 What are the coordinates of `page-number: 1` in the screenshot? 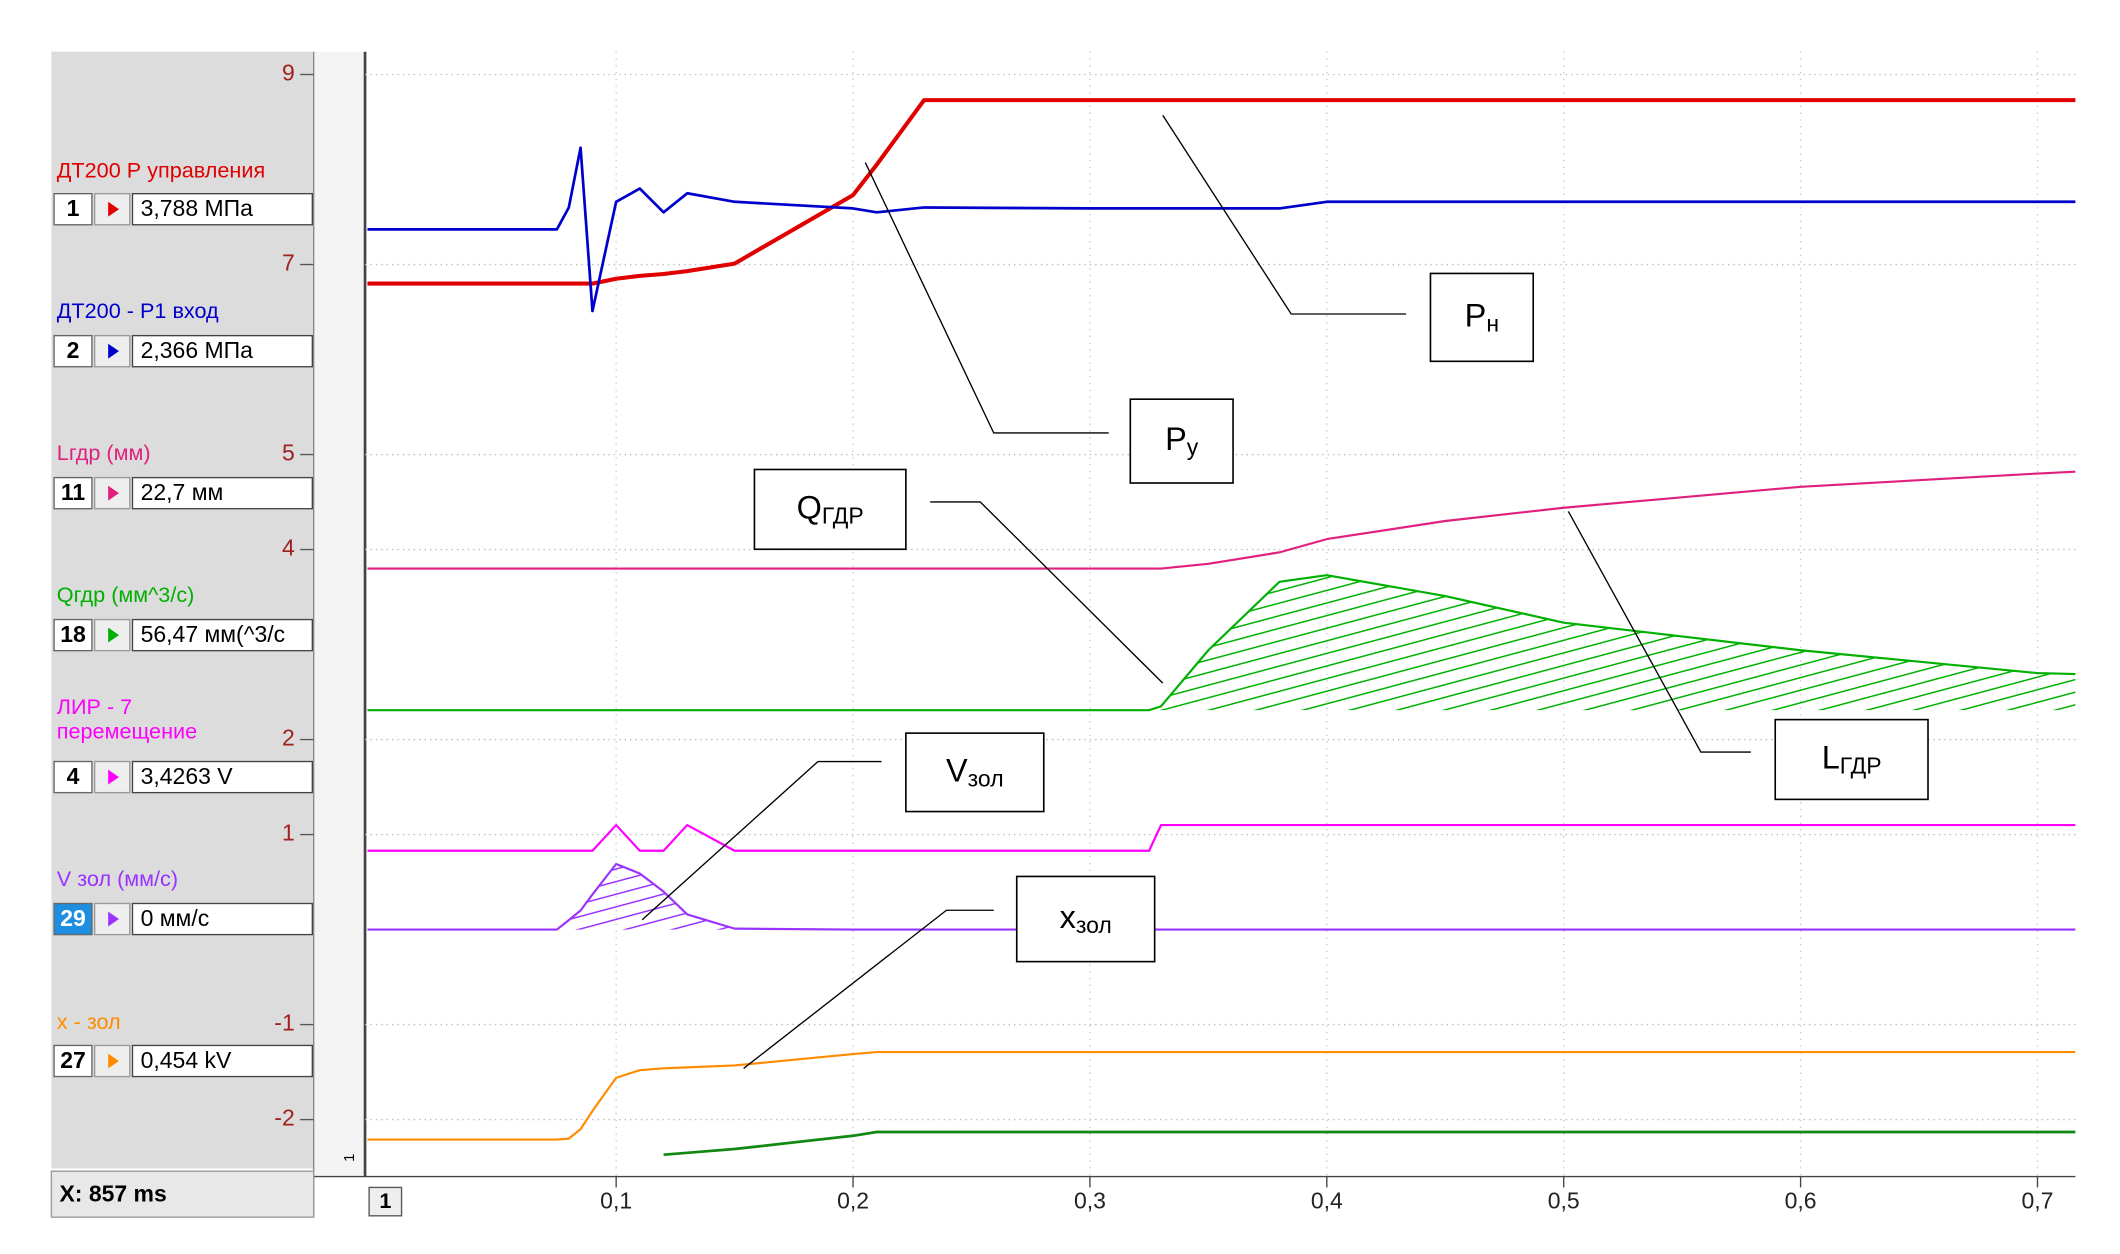 It's located at (385, 1200).